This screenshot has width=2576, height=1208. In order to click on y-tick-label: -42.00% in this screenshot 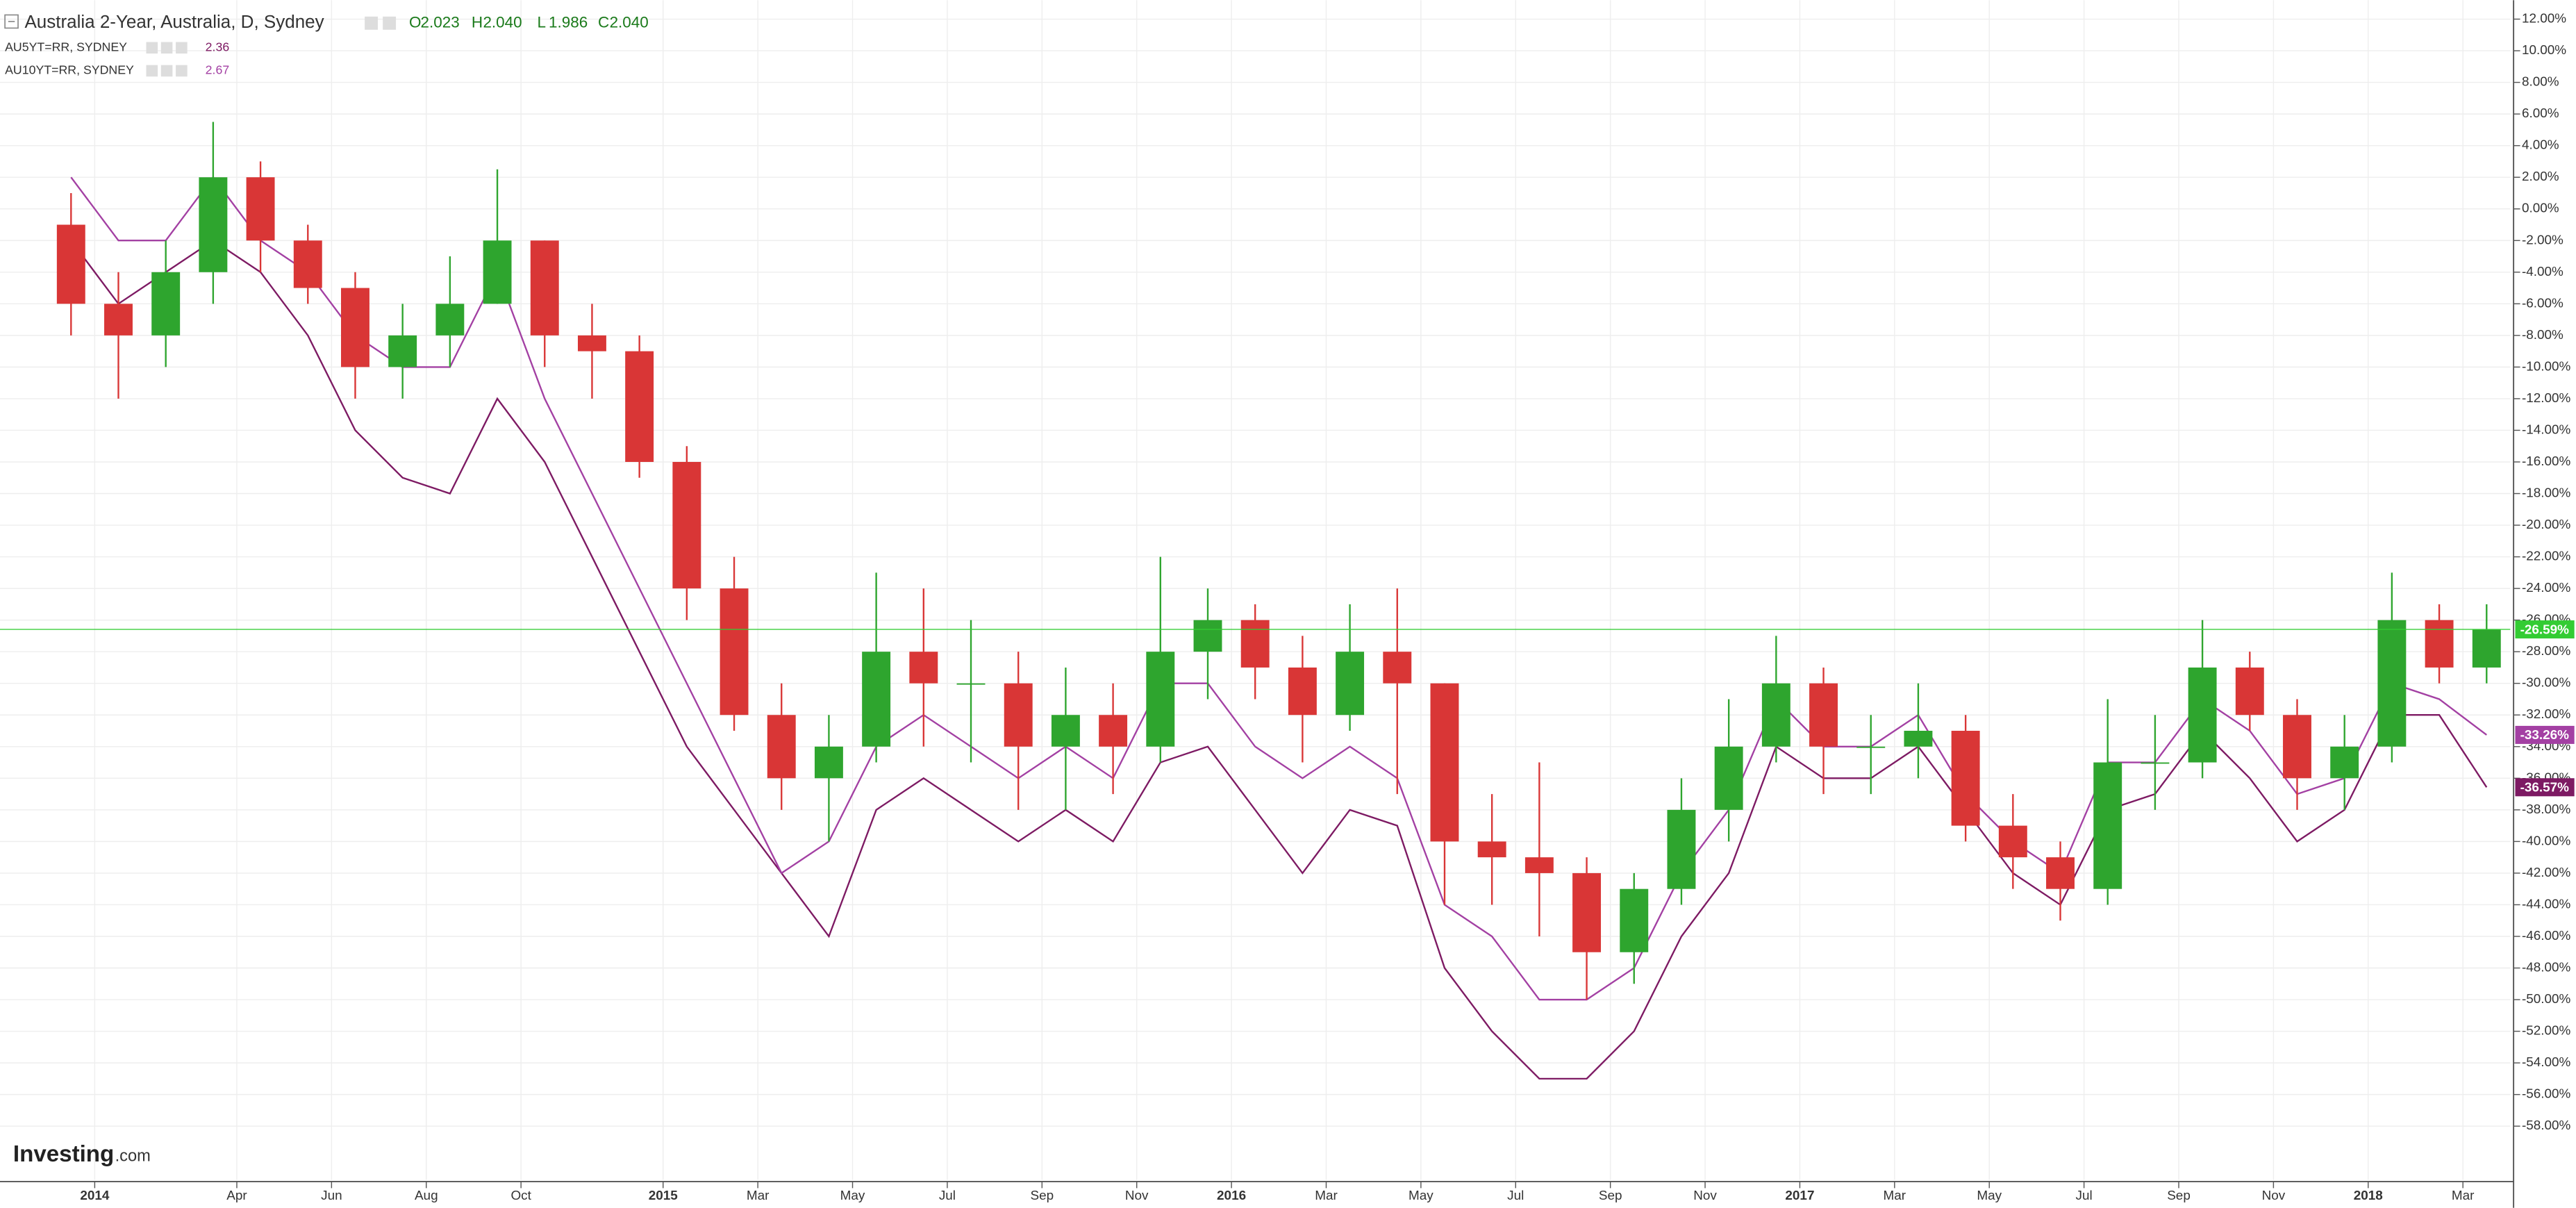, I will do `click(2546, 873)`.